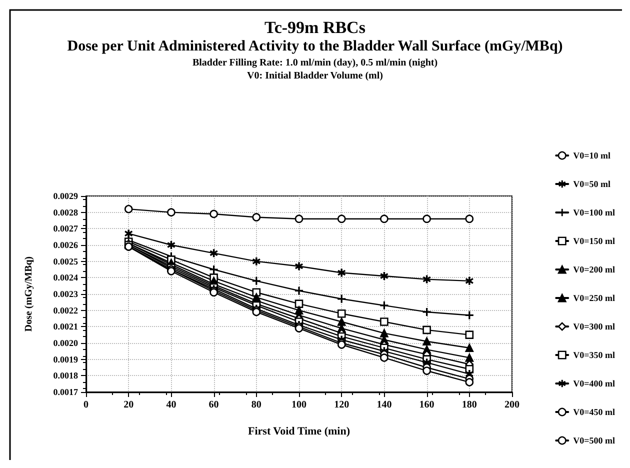  Describe the element at coordinates (65, 212) in the screenshot. I see `y-tick-label: 0.0028` at that location.